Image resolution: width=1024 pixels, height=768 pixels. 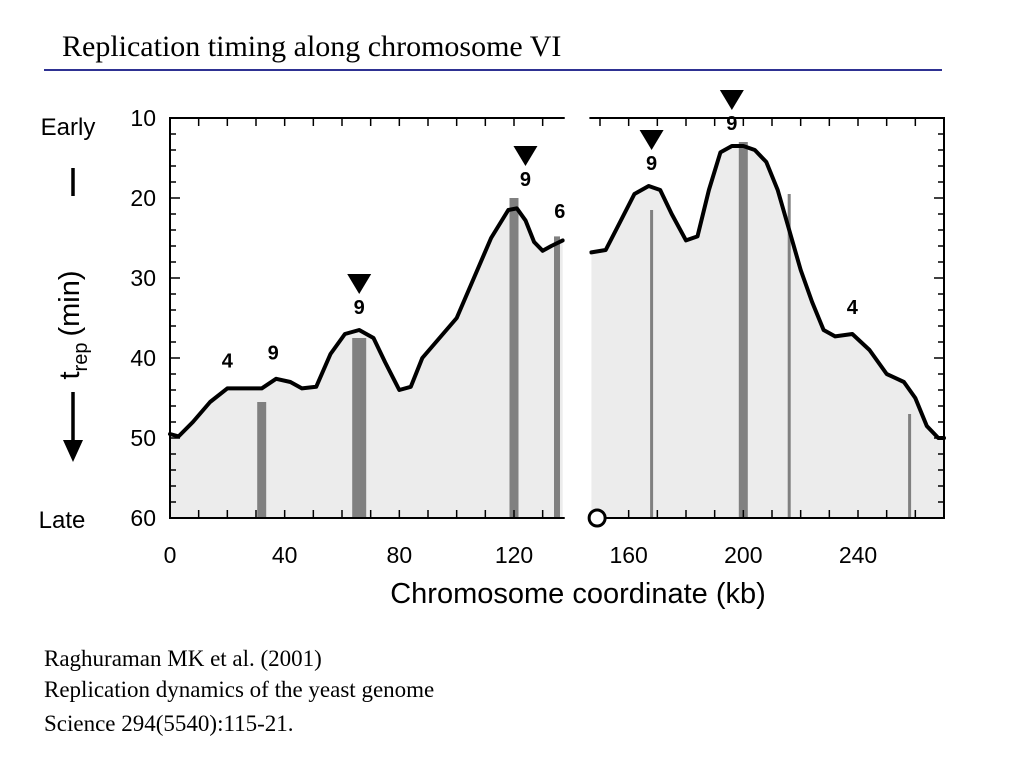 I want to click on y-axis-label: trep (min), so click(x=73, y=324).